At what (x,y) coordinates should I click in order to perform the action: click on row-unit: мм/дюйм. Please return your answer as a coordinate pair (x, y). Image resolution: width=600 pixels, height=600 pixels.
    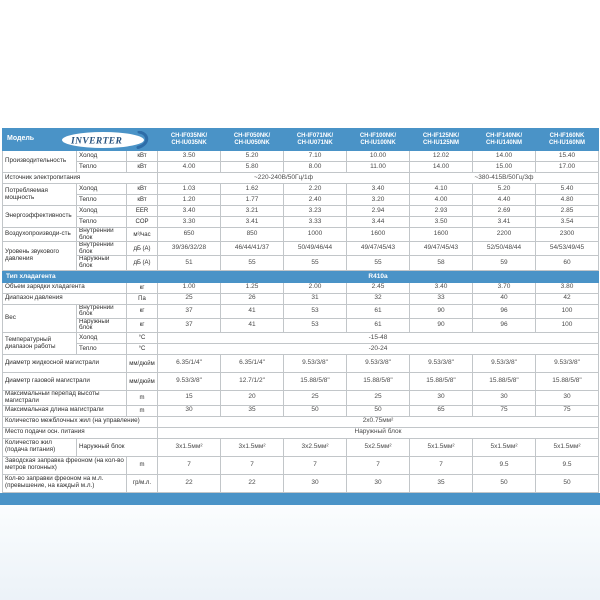
    Looking at the image, I should click on (142, 382).